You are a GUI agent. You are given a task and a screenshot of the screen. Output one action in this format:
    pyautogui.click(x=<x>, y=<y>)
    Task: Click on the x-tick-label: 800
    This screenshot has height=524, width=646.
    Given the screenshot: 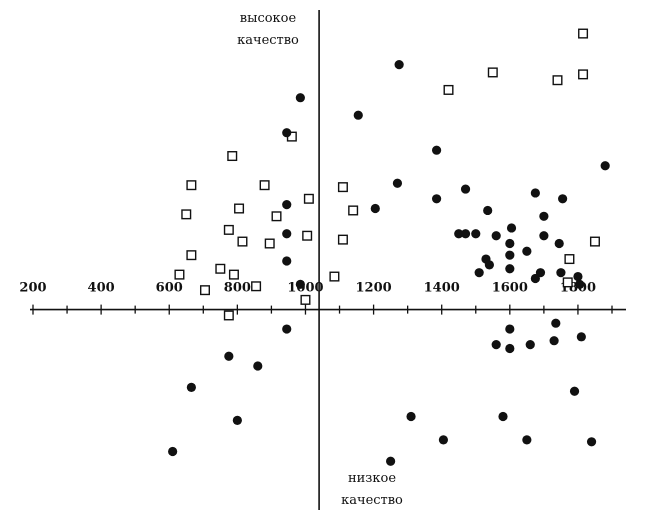 What is the action you would take?
    pyautogui.click(x=237, y=288)
    